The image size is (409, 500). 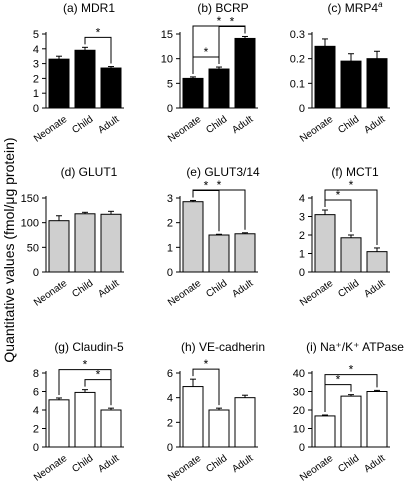 What do you see at coordinates (222, 8) in the screenshot?
I see `panel-title: (b) BCRP` at bounding box center [222, 8].